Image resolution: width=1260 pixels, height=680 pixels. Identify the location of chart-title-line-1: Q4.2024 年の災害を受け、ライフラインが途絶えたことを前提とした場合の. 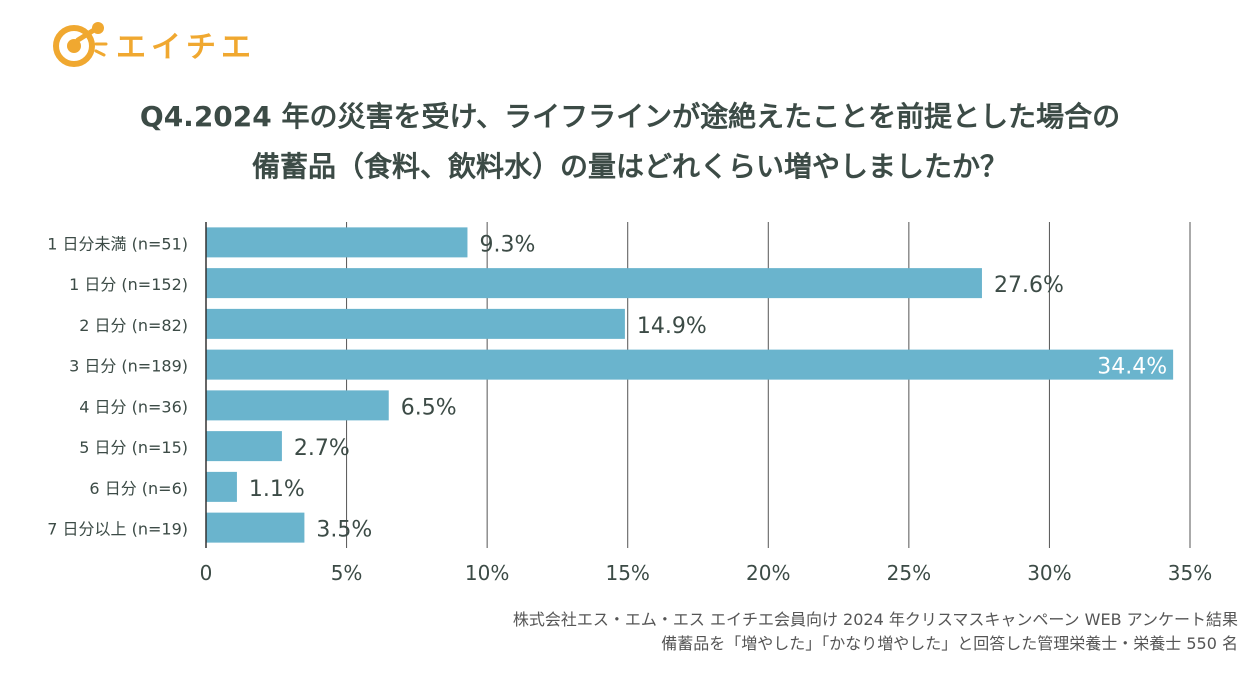
(630, 116).